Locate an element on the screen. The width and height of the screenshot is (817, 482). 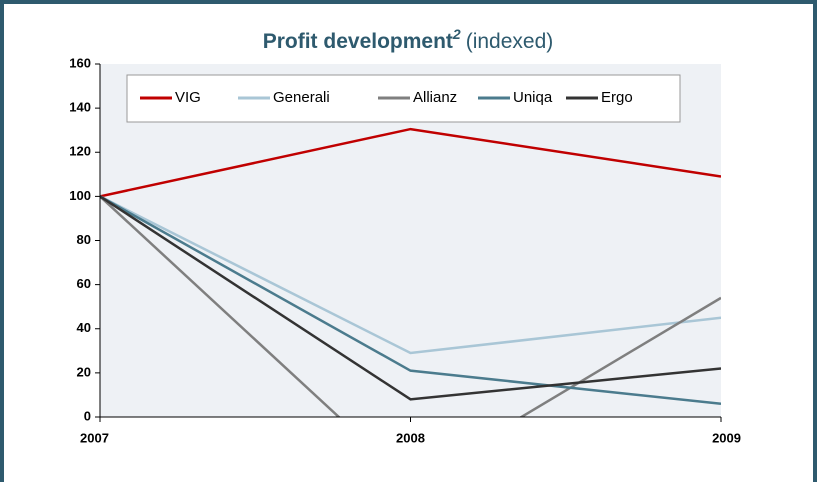
y-tick-label: 60 is located at coordinates (84, 283).